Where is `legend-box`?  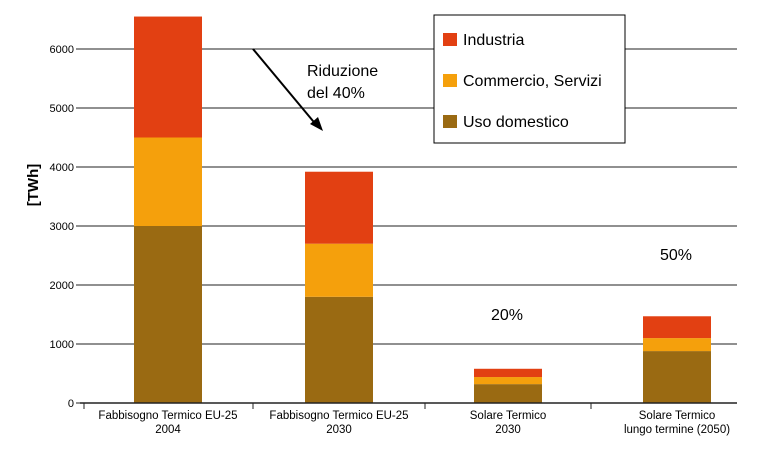
legend-box is located at coordinates (529, 79).